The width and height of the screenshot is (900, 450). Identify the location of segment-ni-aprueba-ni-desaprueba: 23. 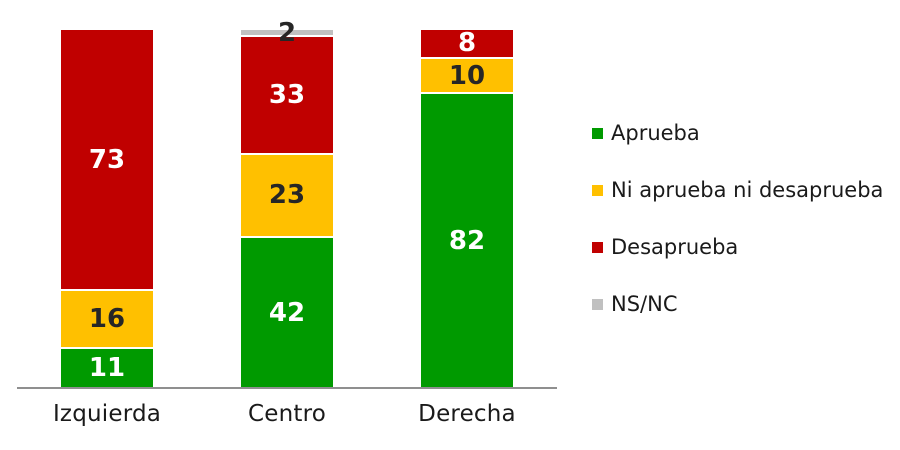
(287, 196).